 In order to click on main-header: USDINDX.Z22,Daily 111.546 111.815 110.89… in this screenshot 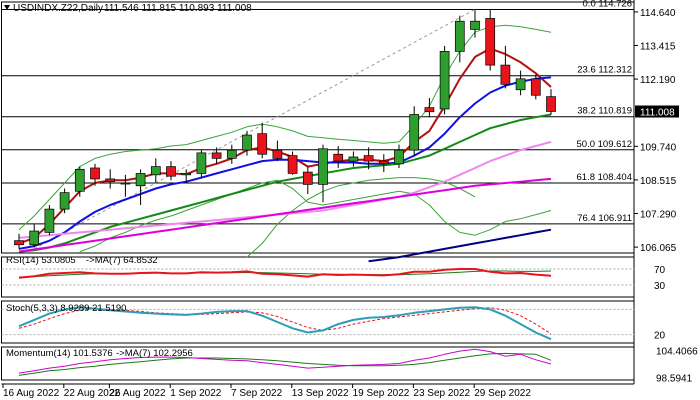, I will do `click(128, 8)`.